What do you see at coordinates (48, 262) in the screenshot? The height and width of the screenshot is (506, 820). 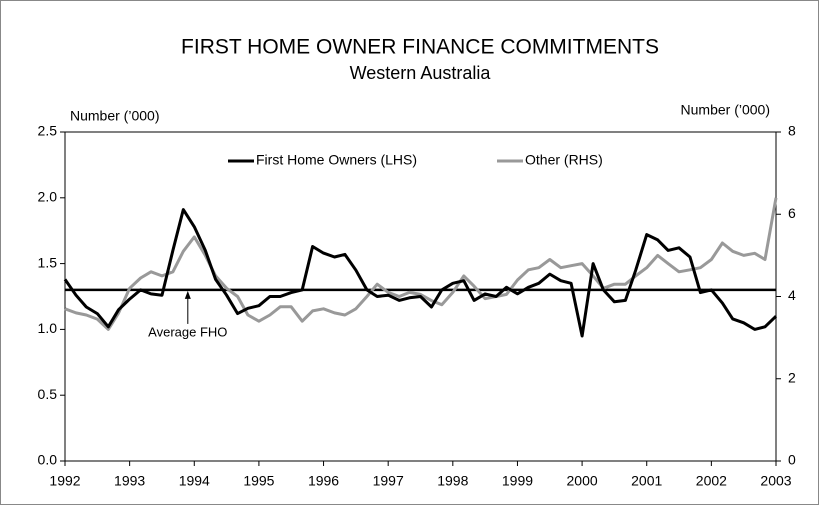 I see `y-tick-label: 1.5` at bounding box center [48, 262].